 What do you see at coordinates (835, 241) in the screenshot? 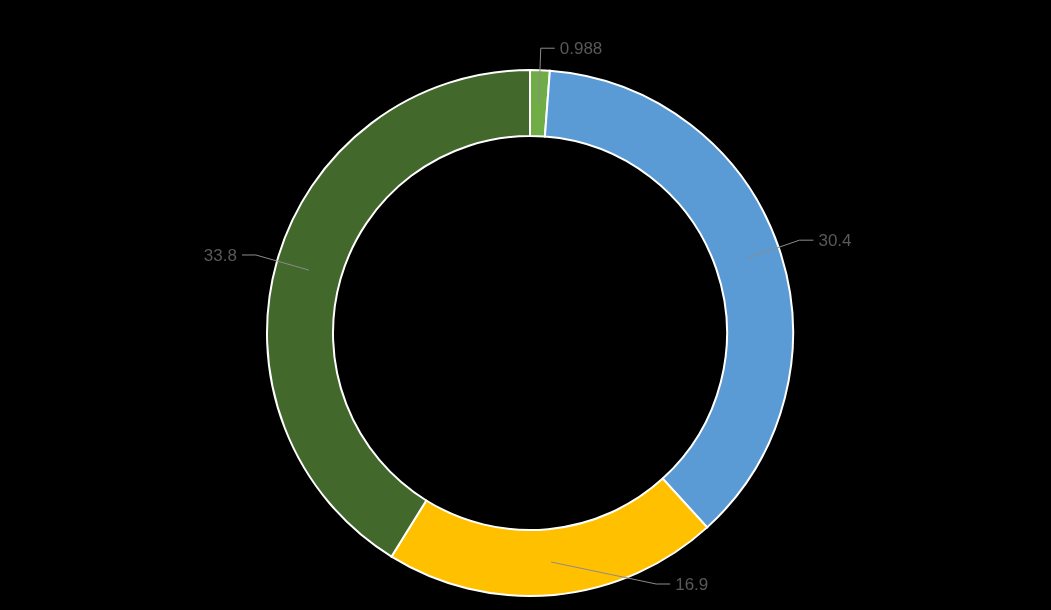
I see `data-label: 30.4` at bounding box center [835, 241].